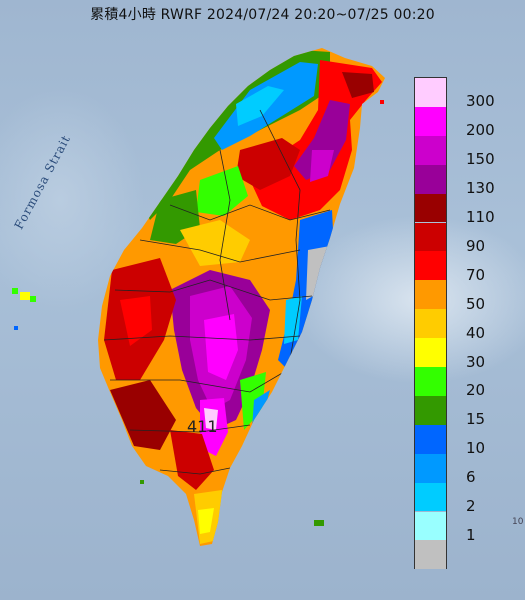 The height and width of the screenshot is (600, 525). I want to click on legend-label: 2, so click(471, 506).